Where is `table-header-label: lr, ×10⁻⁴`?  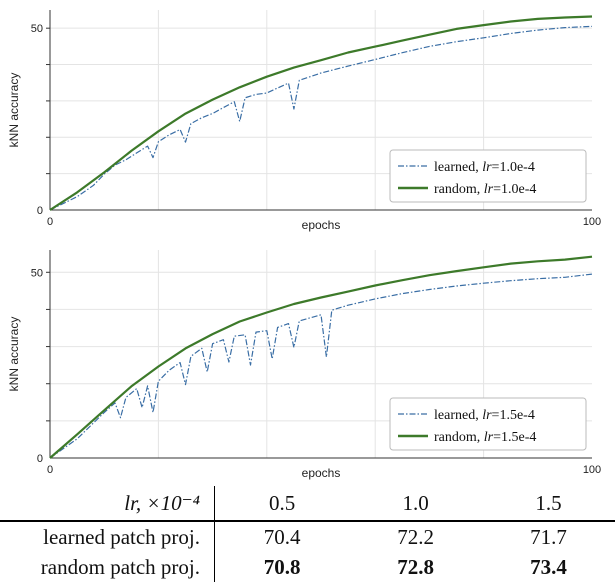 table-header-label: lr, ×10⁻⁴ is located at coordinates (107, 504).